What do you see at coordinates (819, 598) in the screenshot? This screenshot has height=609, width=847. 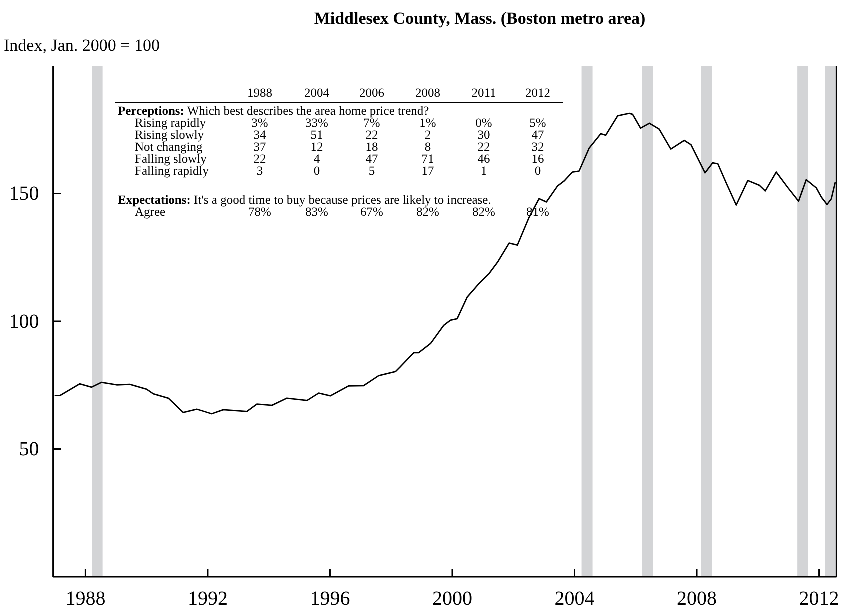 I see `x-tick-label: 2012` at bounding box center [819, 598].